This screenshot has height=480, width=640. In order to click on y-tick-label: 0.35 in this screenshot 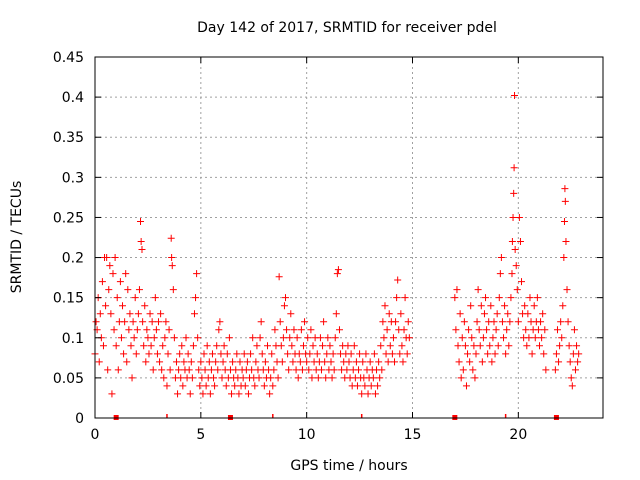, I will do `click(68, 138)`.